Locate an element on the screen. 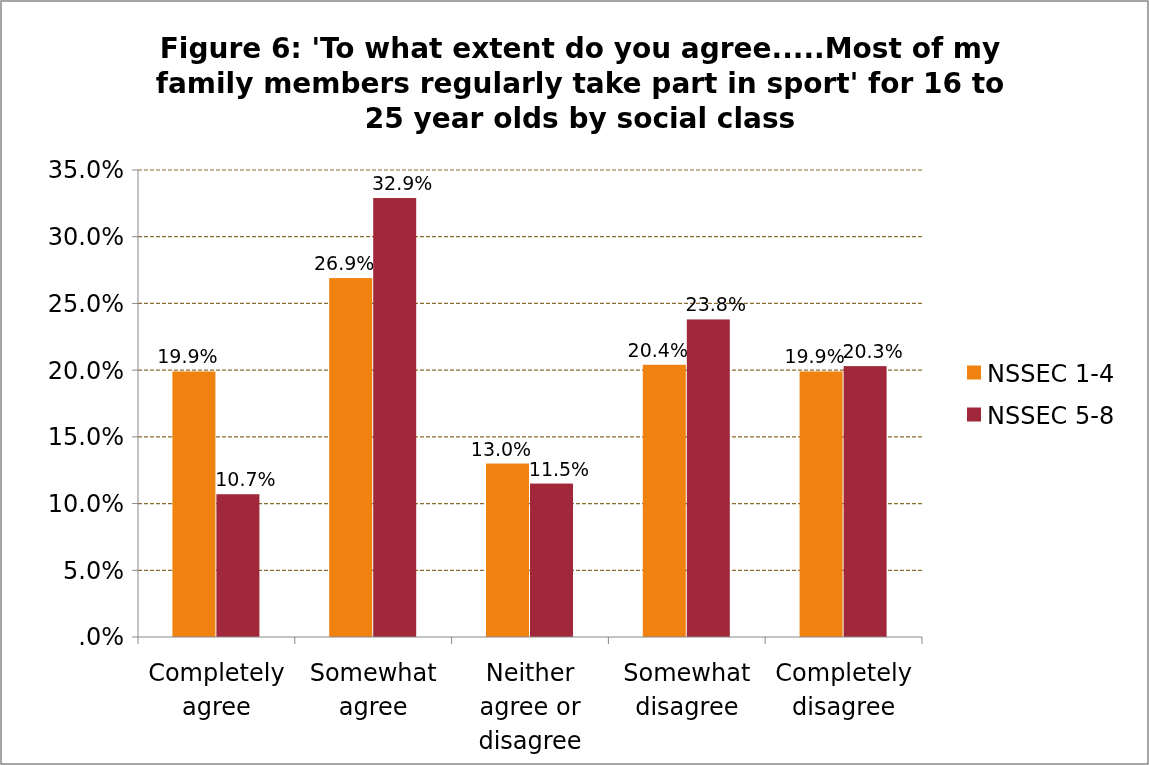 This screenshot has width=1149, height=765. x-tick-label: Somewhat disagree is located at coordinates (687, 690).